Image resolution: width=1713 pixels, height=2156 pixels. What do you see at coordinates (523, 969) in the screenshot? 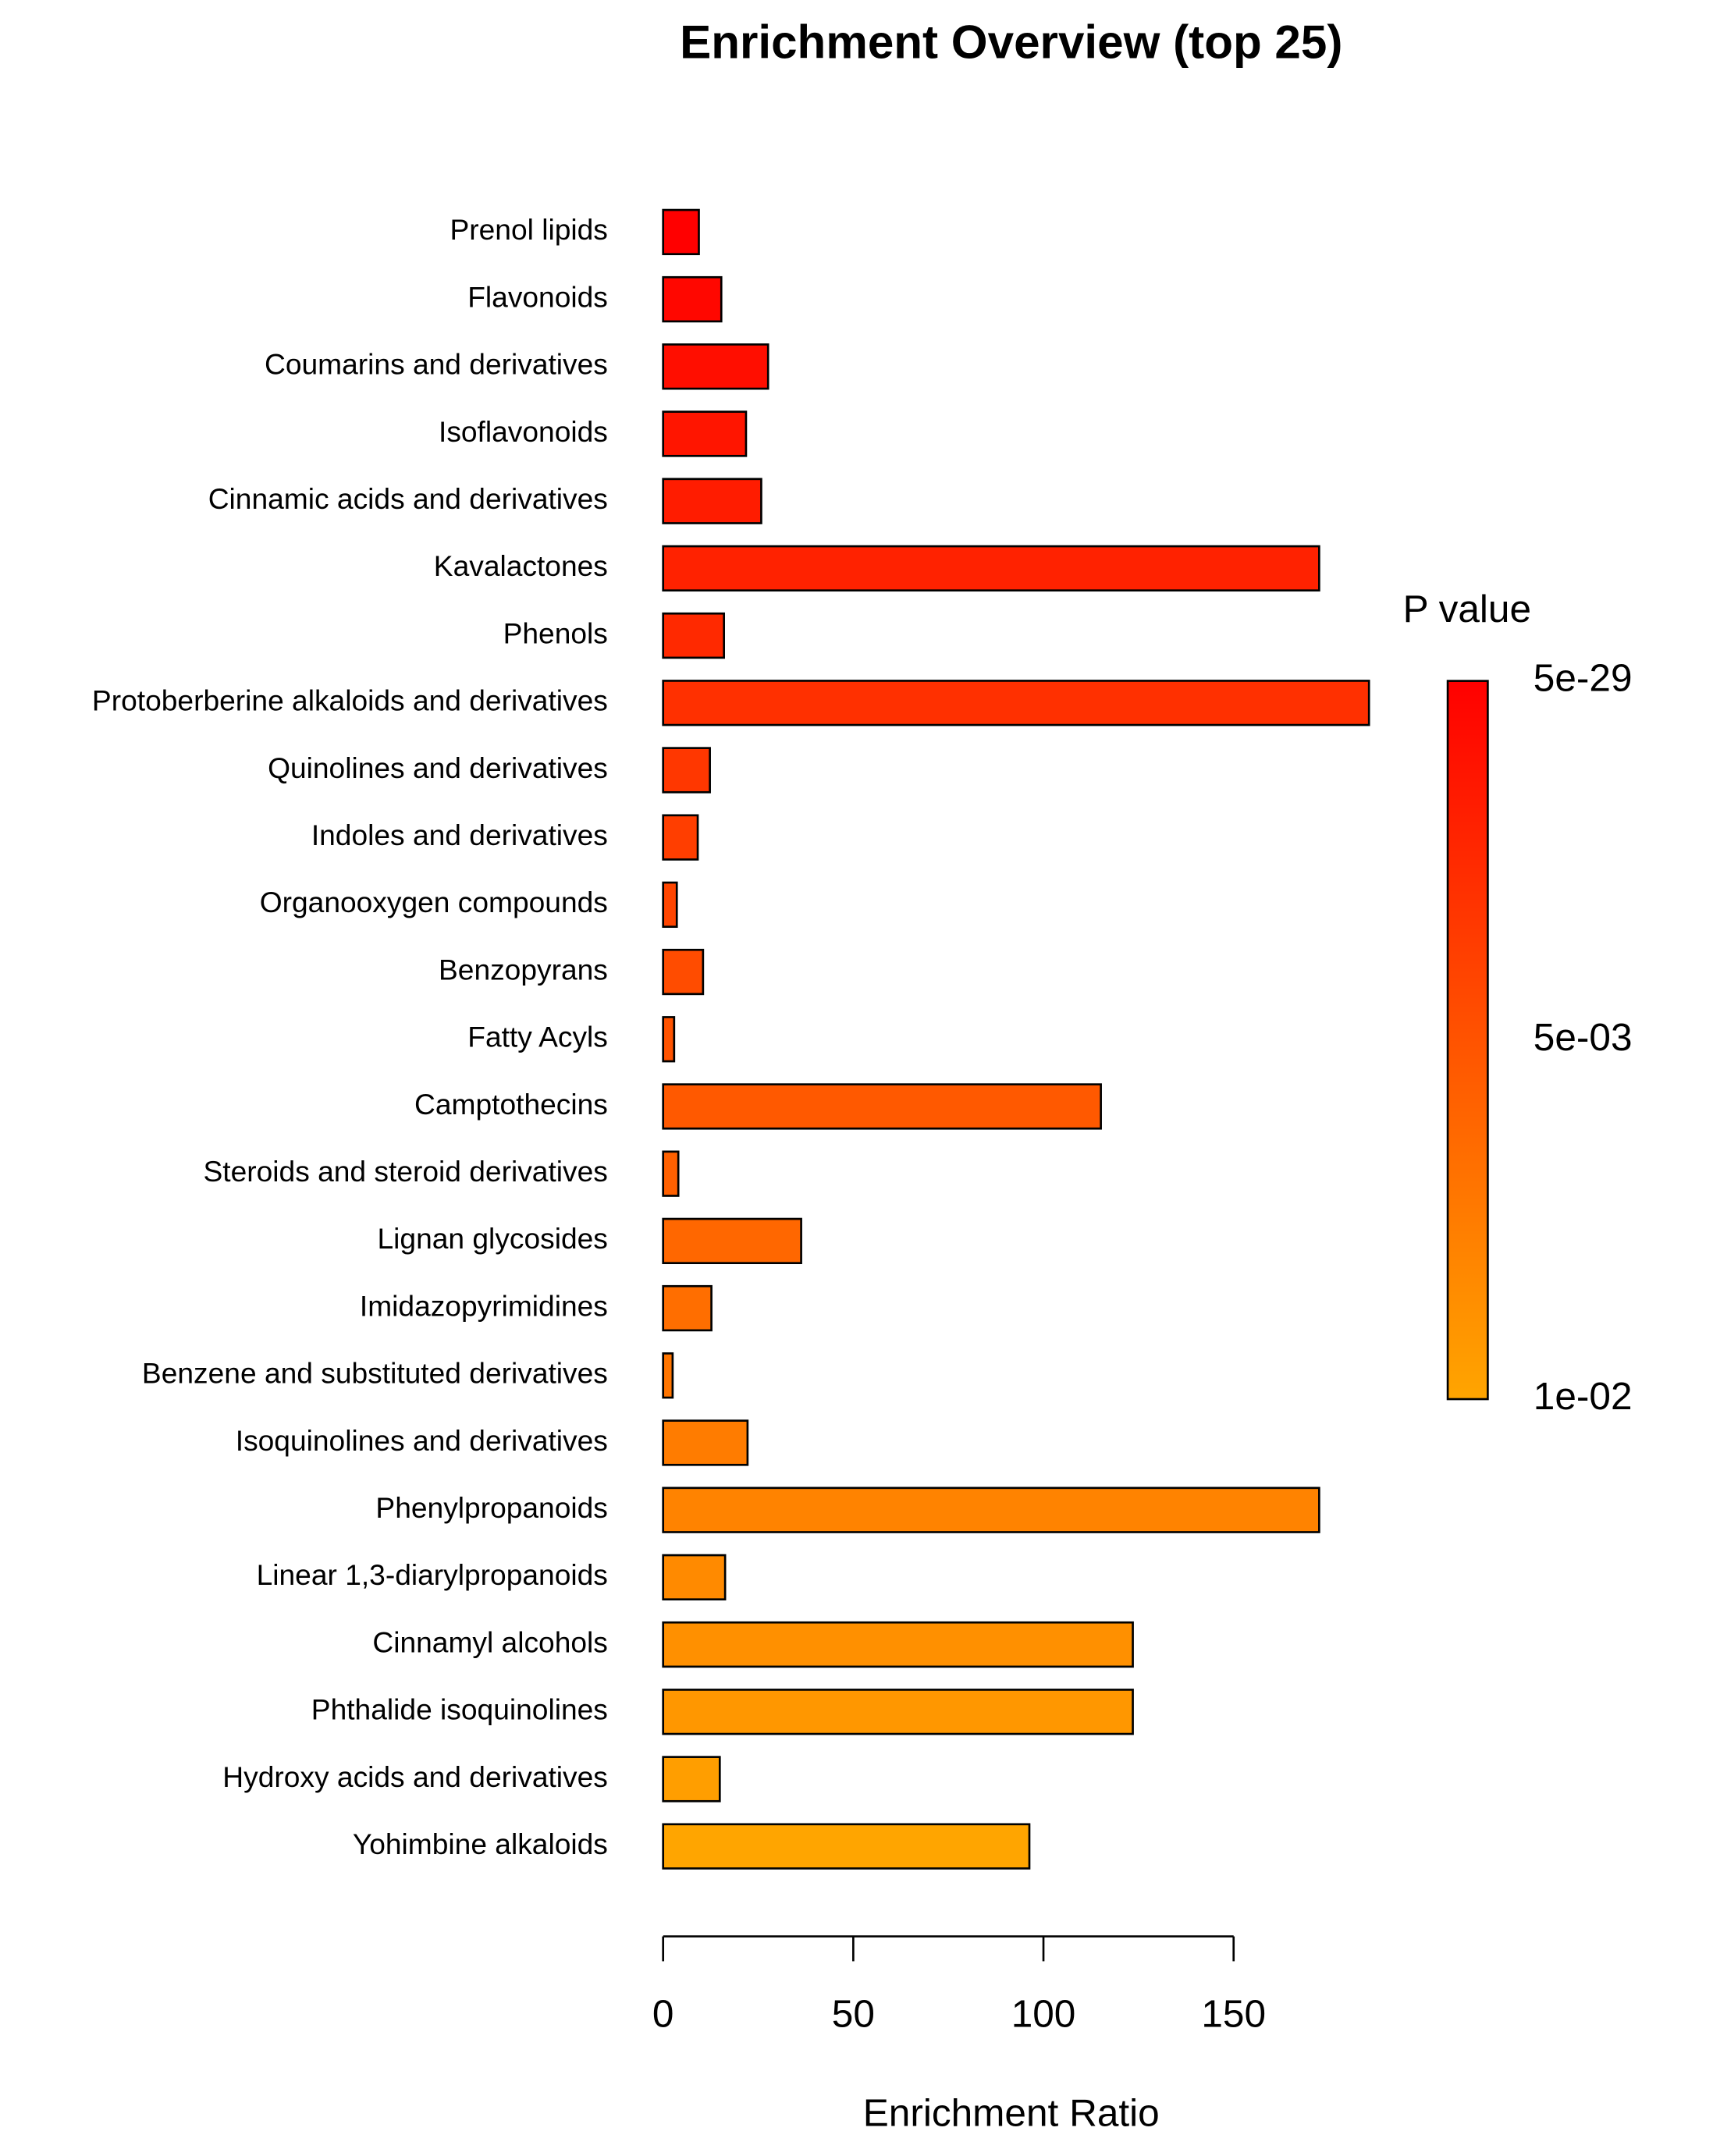
I see `y-tick-label: Benzopyrans` at bounding box center [523, 969].